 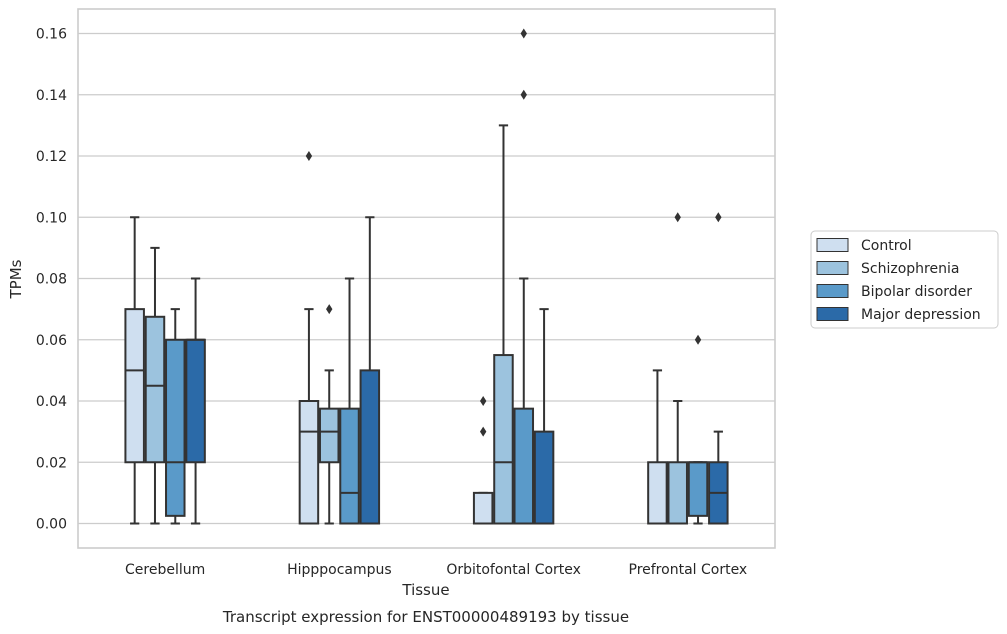 I want to click on legend-label: Major depression, so click(x=921, y=315).